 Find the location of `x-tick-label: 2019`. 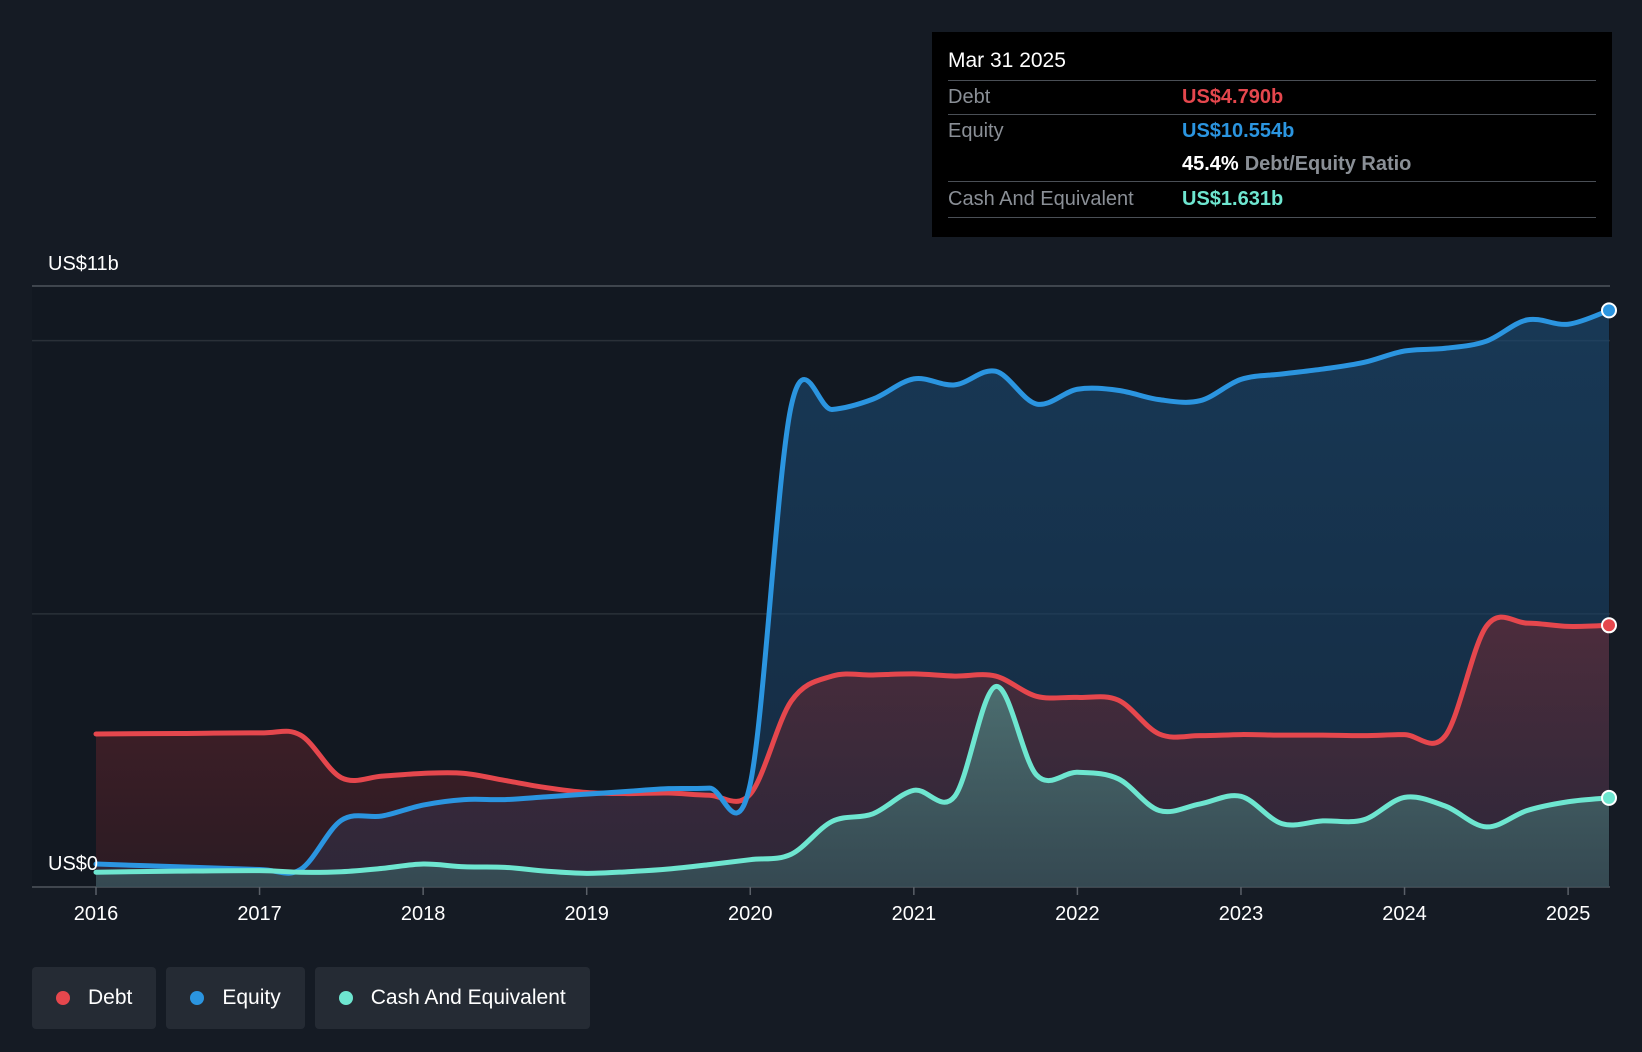

x-tick-label: 2019 is located at coordinates (586, 914).